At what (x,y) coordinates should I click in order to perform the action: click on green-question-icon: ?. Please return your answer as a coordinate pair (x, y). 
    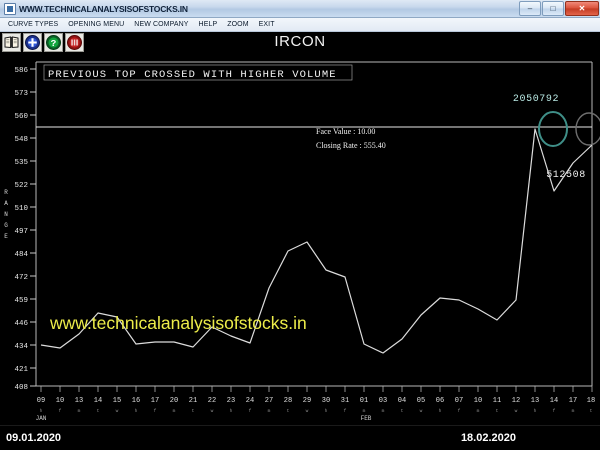
    Looking at the image, I should click on (53, 42).